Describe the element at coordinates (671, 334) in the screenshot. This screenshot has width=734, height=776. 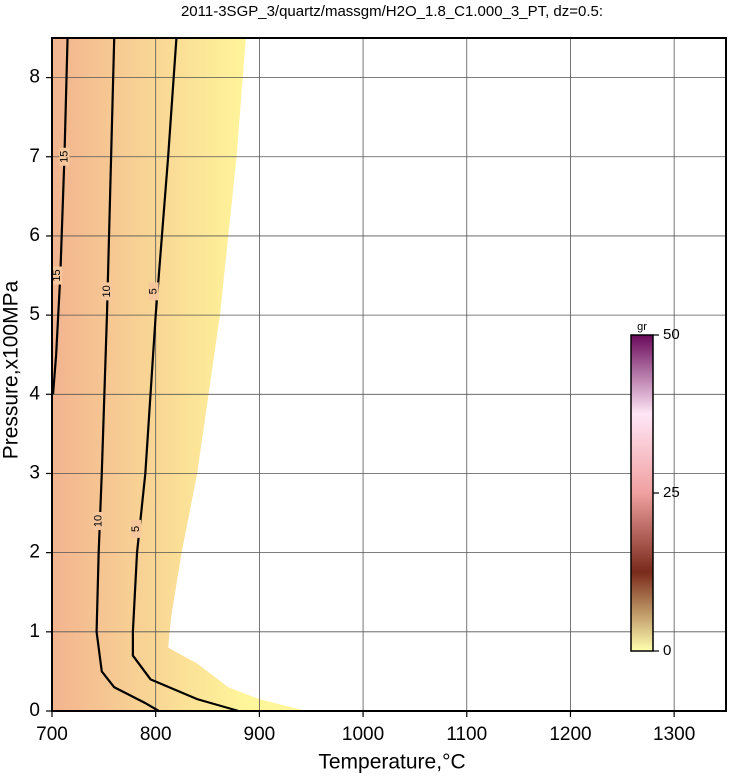
I see `colorbar-tick-label: 50` at that location.